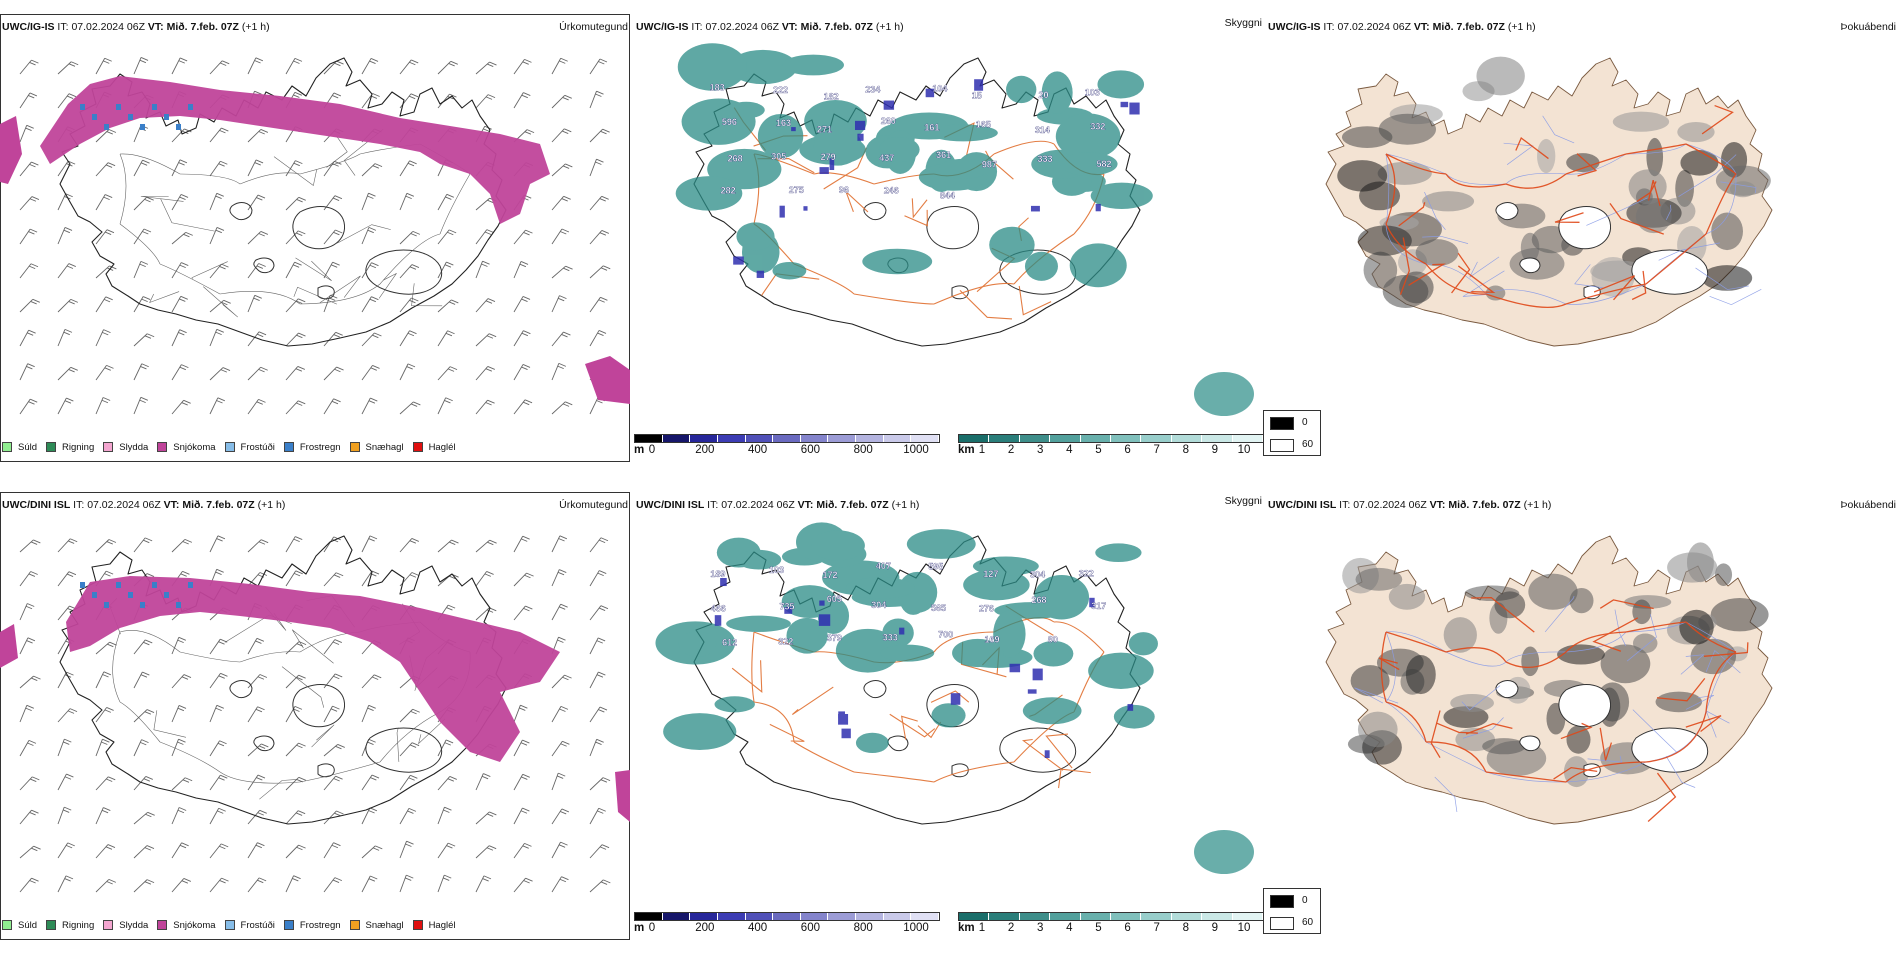 The image size is (1900, 962). I want to click on colorbar-ticks: 0 200 400 600 800 1000, so click(787, 451).